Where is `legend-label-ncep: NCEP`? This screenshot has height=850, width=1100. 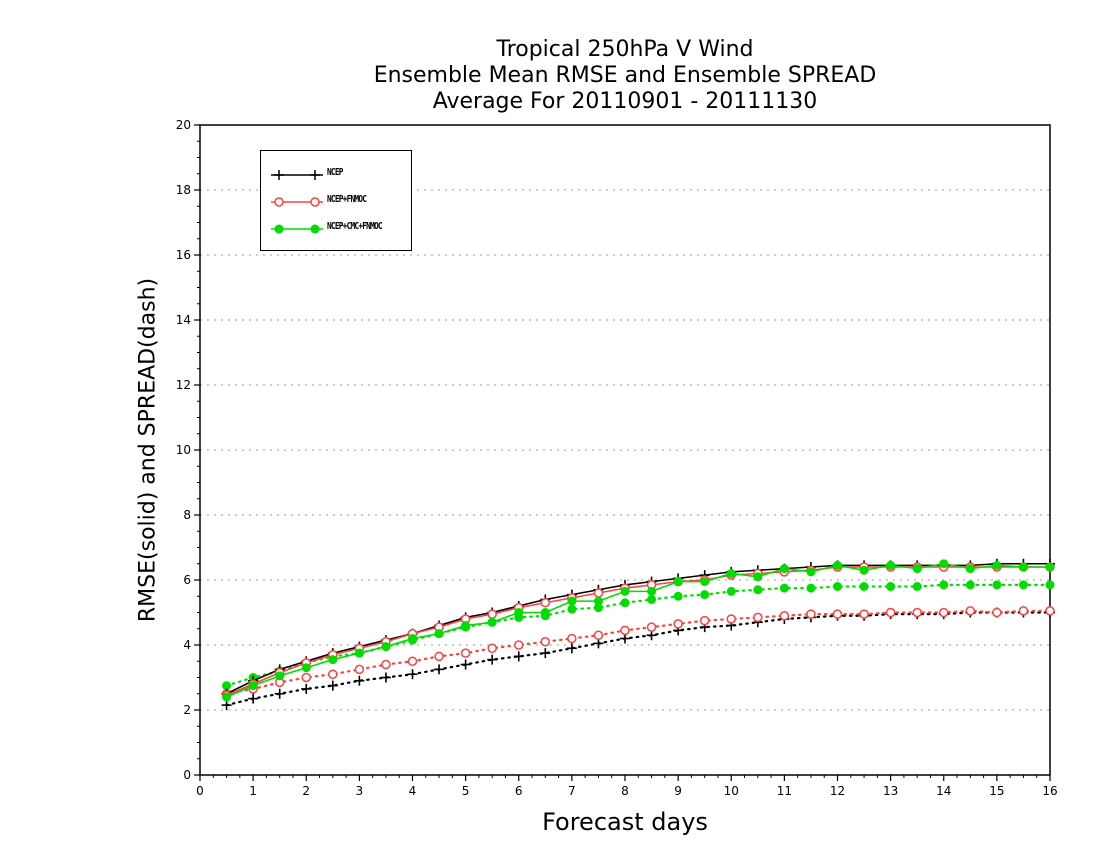
legend-label-ncep: NCEP is located at coordinates (335, 172).